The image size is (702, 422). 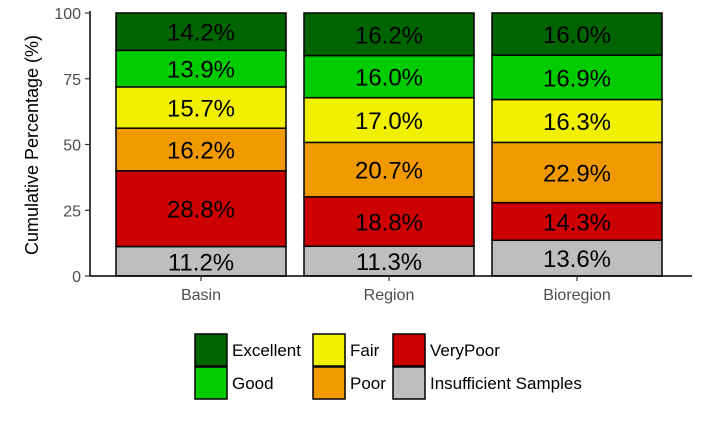 What do you see at coordinates (76, 277) in the screenshot?
I see `y-tick-label: 0` at bounding box center [76, 277].